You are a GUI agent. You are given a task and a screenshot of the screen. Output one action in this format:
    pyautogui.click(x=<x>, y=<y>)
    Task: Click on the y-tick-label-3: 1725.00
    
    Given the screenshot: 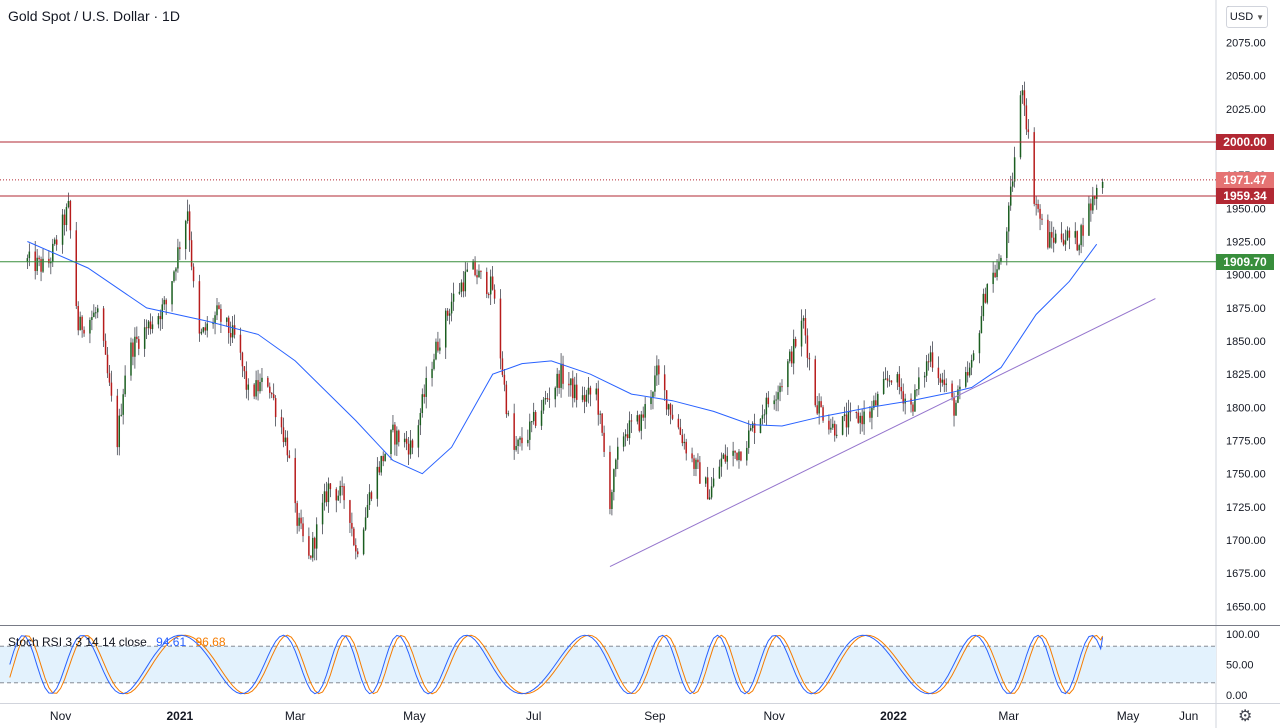 What is the action you would take?
    pyautogui.click(x=1246, y=508)
    